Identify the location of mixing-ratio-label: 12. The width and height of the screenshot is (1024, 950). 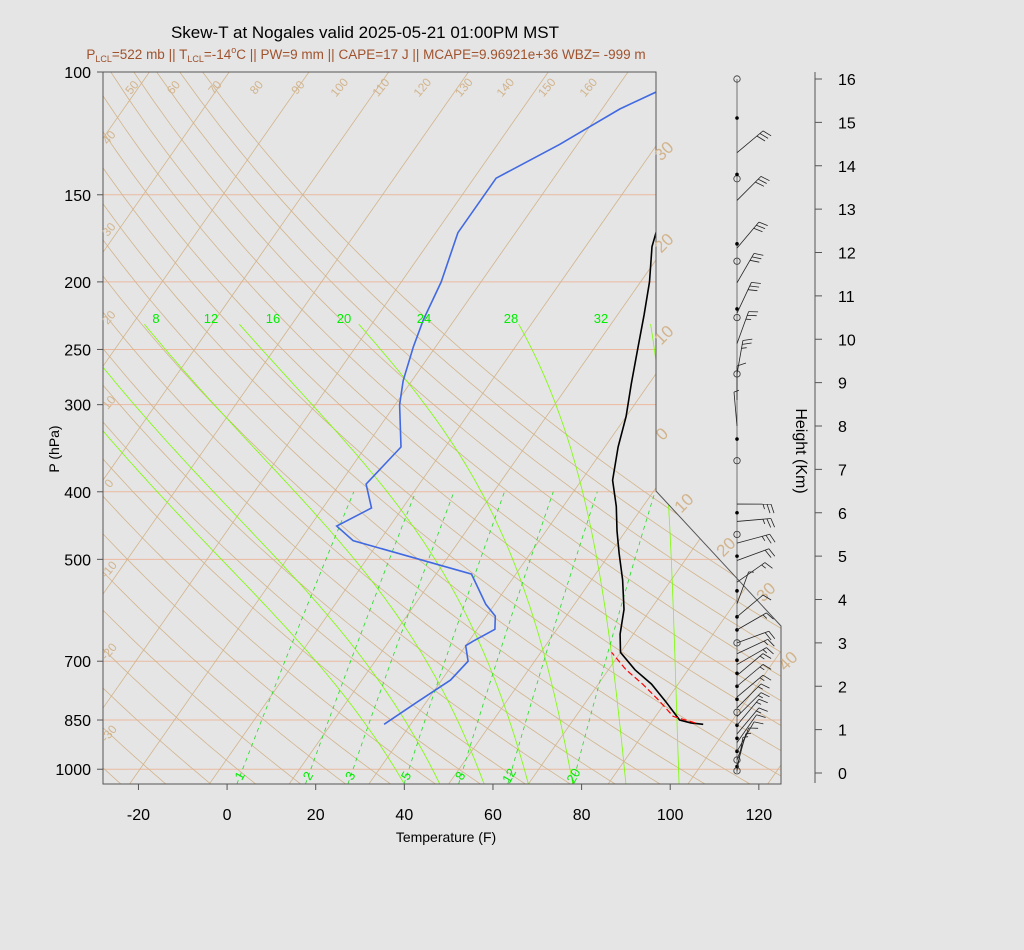
(509, 776).